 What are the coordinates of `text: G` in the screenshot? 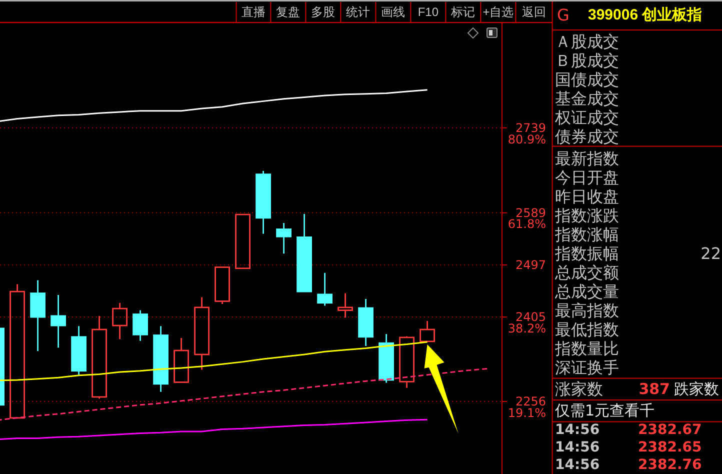 It's located at (563, 15).